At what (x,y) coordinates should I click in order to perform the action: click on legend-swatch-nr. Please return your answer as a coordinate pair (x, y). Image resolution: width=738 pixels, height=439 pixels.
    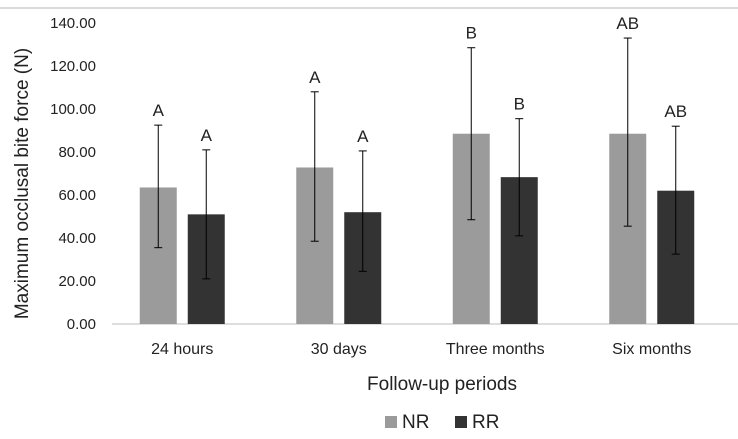
    Looking at the image, I should click on (391, 422).